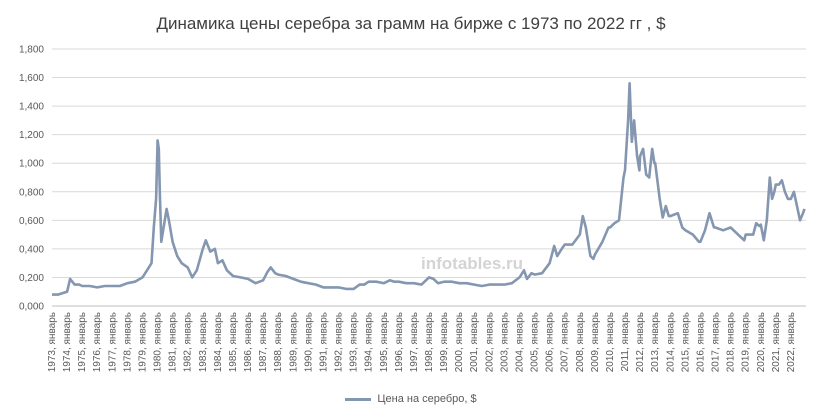 The width and height of the screenshot is (822, 420). Describe the element at coordinates (520, 342) in the screenshot. I see `x-tick-label: 2004, январь` at that location.